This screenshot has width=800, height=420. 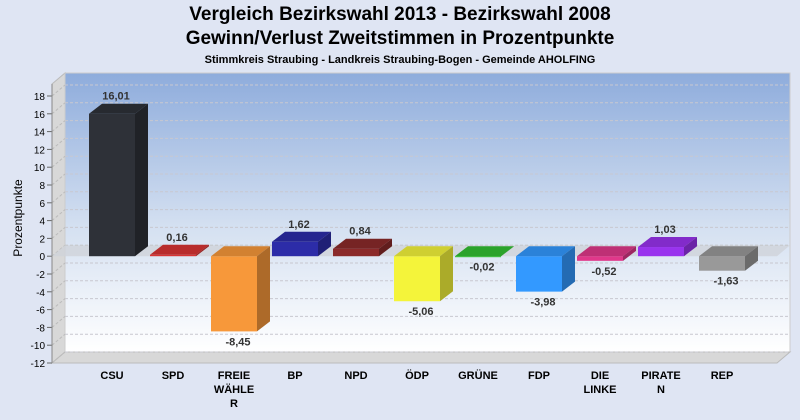 I want to click on x-tick-label: ÖDP, so click(x=417, y=375).